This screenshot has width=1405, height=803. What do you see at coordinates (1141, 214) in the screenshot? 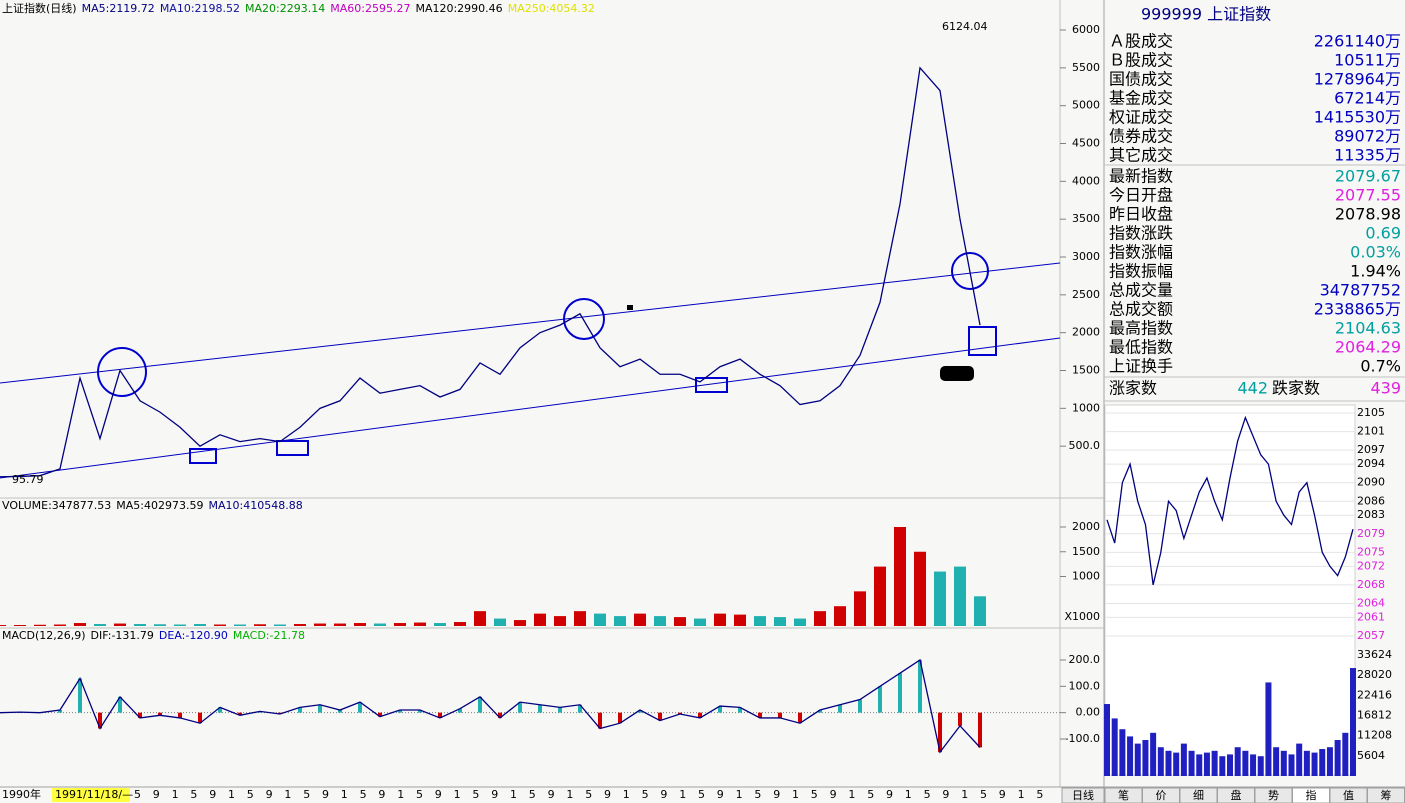
I see `field-label: 昨日收盘` at bounding box center [1141, 214].